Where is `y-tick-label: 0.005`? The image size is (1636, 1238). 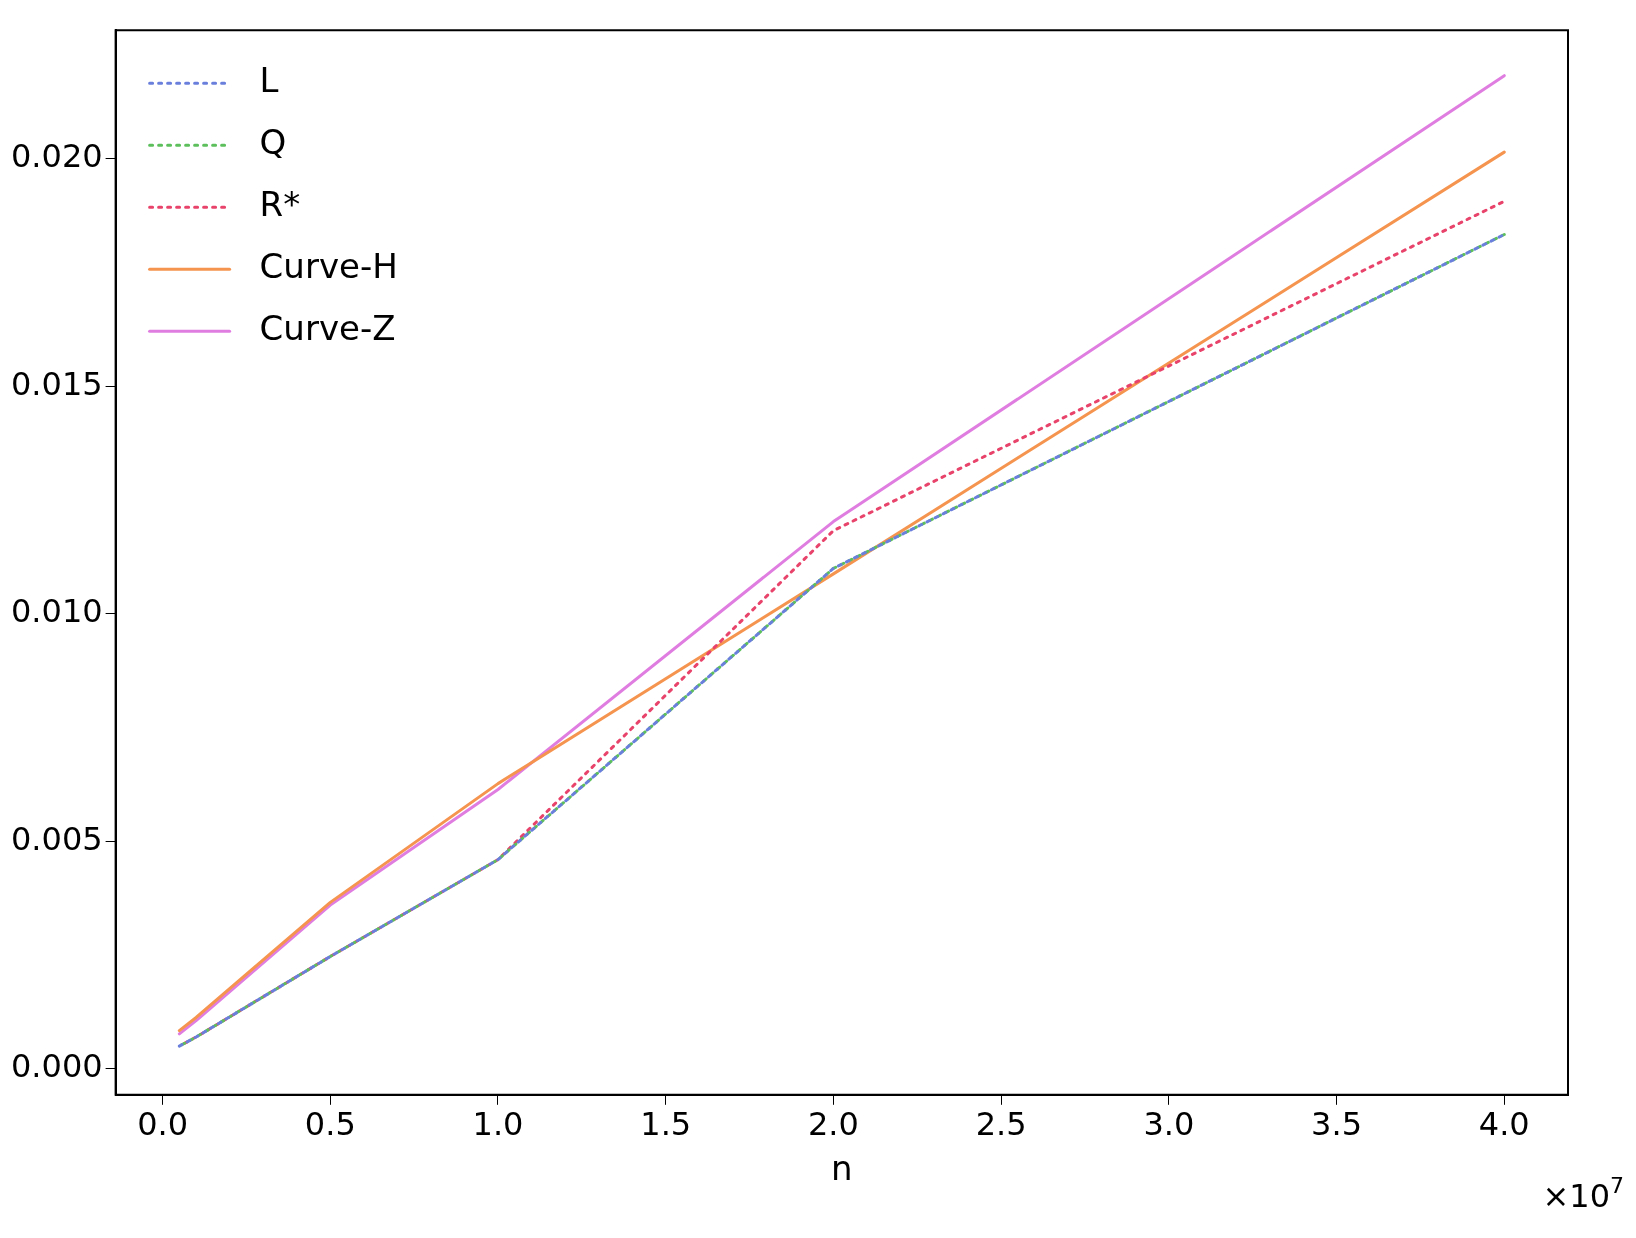 y-tick-label: 0.005 is located at coordinates (57, 838).